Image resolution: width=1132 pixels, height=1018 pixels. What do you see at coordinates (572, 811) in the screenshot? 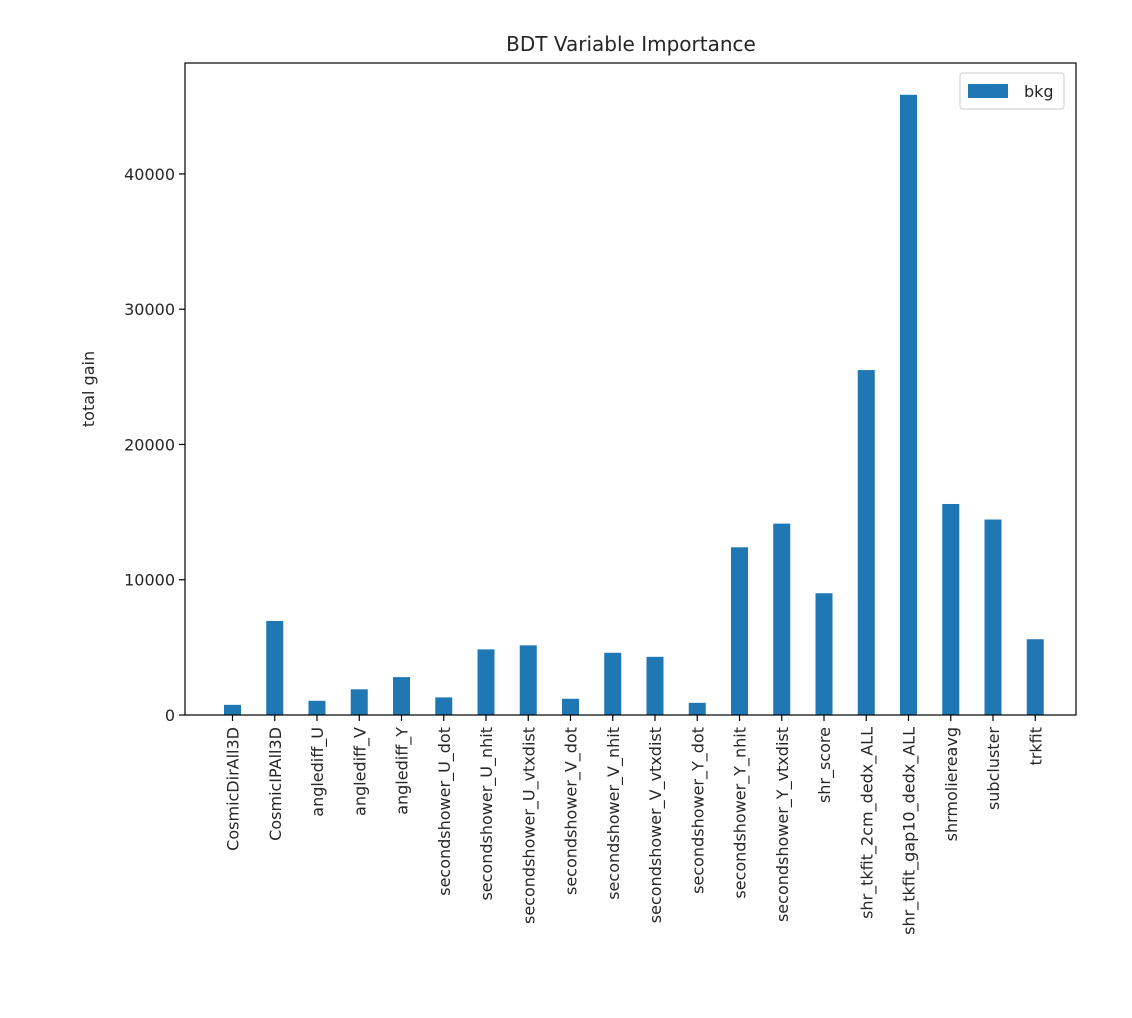
I see `x-tick-label: secondshower_V_dot` at bounding box center [572, 811].